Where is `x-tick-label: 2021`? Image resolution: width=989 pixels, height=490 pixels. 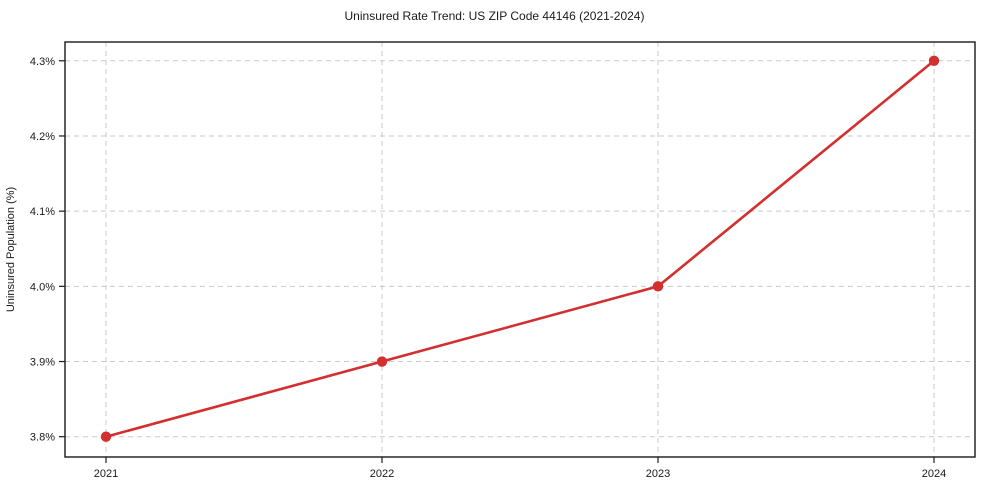 x-tick-label: 2021 is located at coordinates (106, 474).